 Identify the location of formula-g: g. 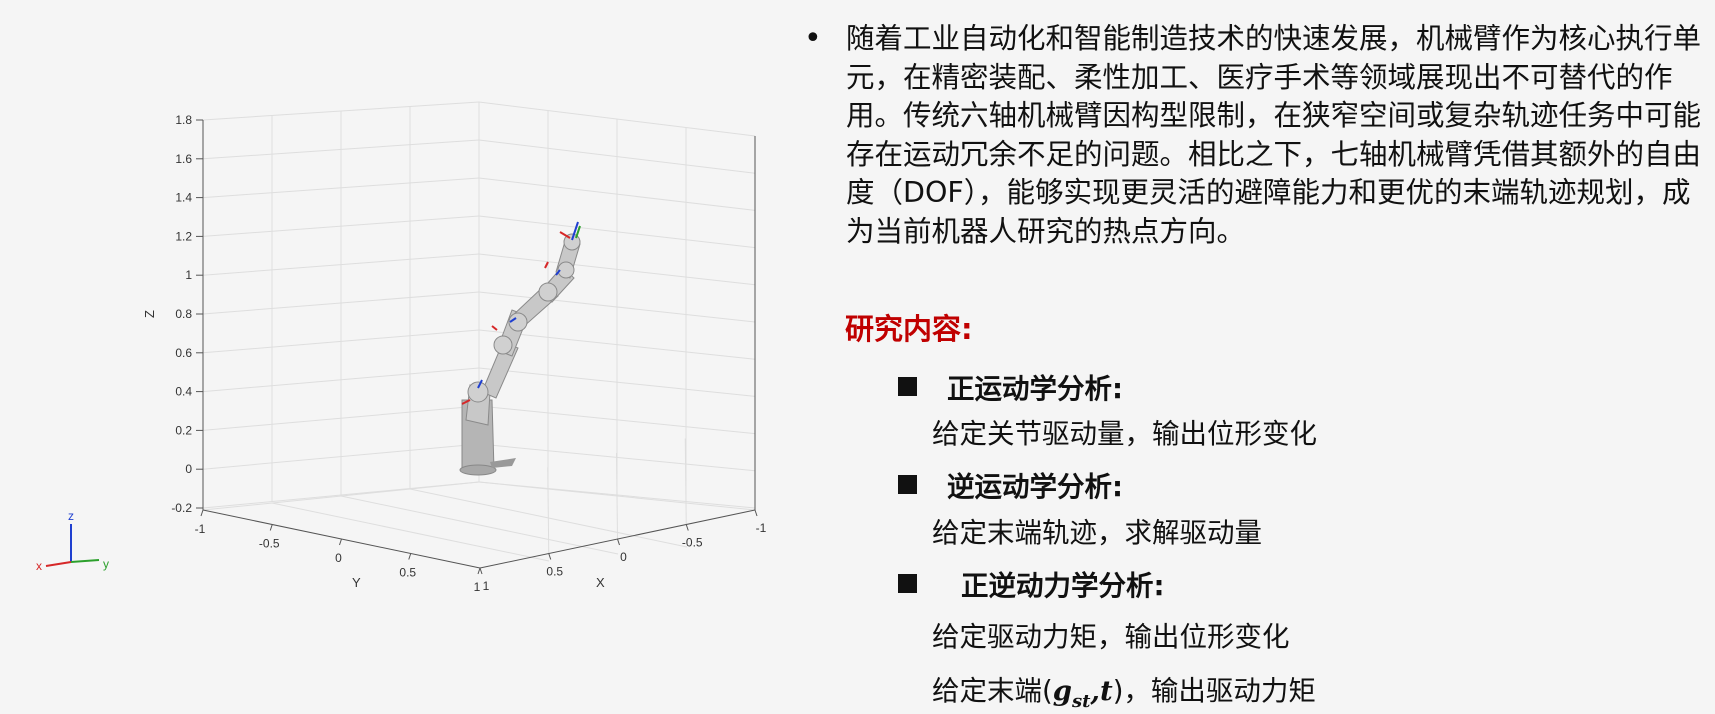
(1062, 691).